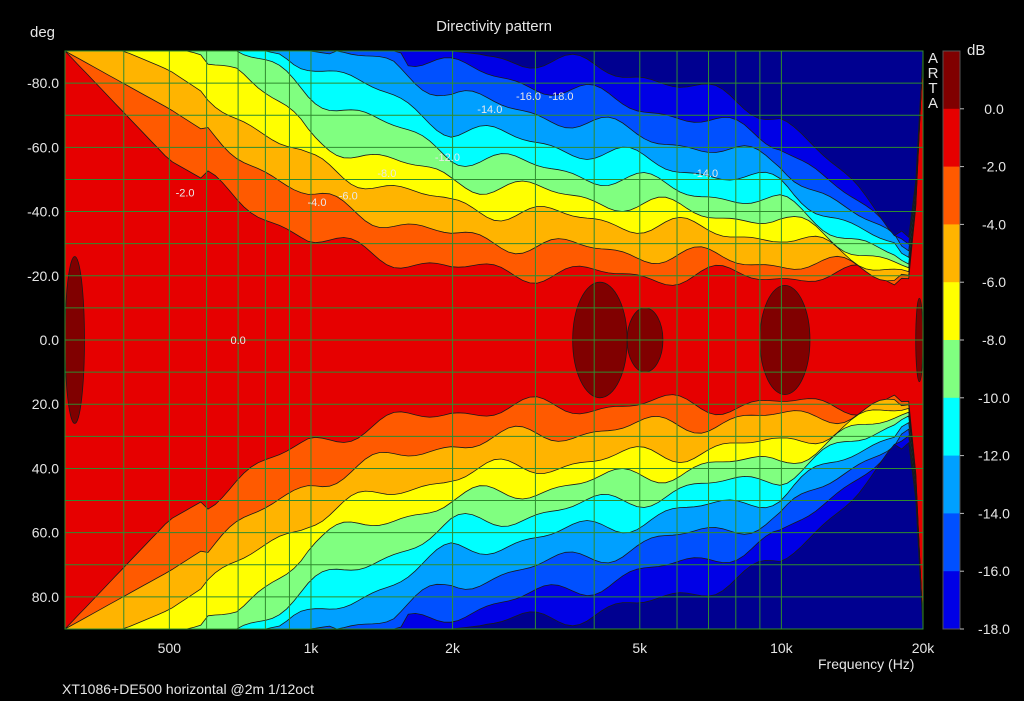  I want to click on x-tick-label: 1k, so click(312, 648).